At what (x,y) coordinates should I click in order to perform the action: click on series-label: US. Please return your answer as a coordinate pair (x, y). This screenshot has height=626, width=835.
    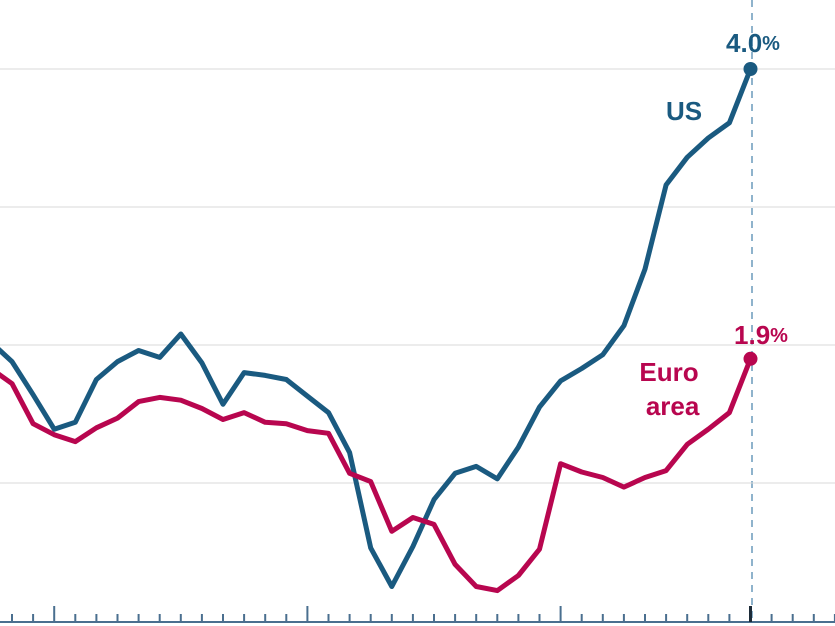
    Looking at the image, I should click on (684, 111).